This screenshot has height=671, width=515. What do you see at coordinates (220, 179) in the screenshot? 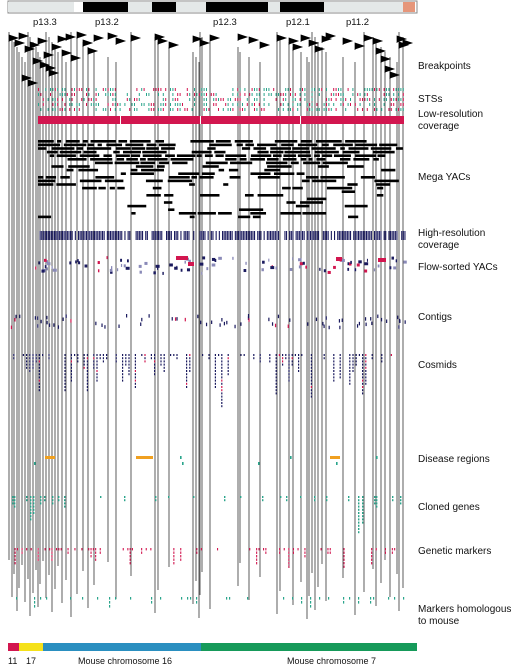
I see `mega-yacs` at bounding box center [220, 179].